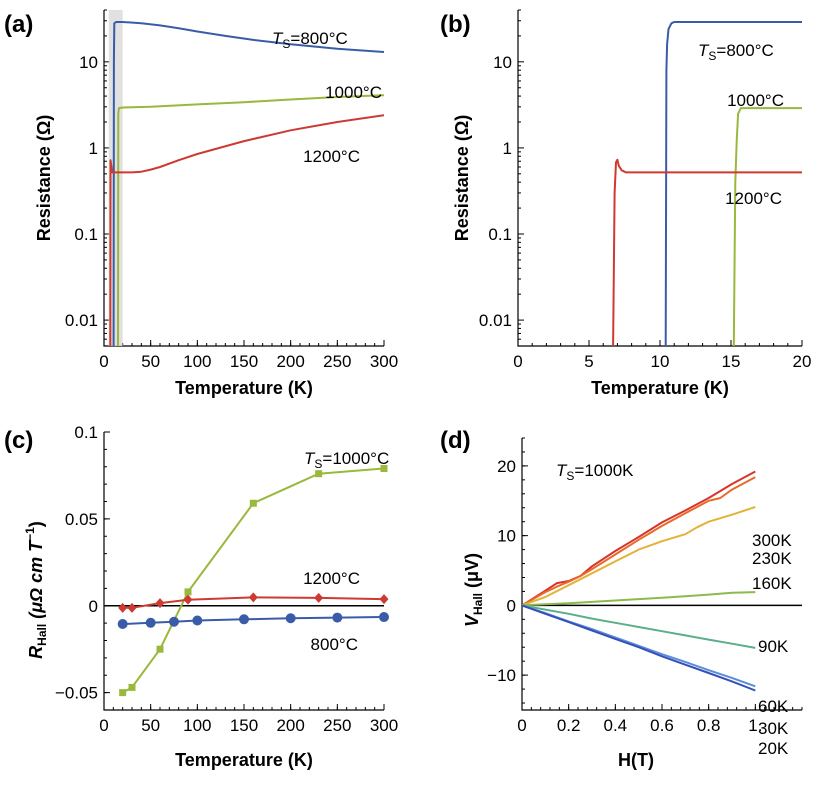 This screenshot has width=830, height=788. Describe the element at coordinates (517, 361) in the screenshot. I see `panel-b-xtick-label: 0` at that location.